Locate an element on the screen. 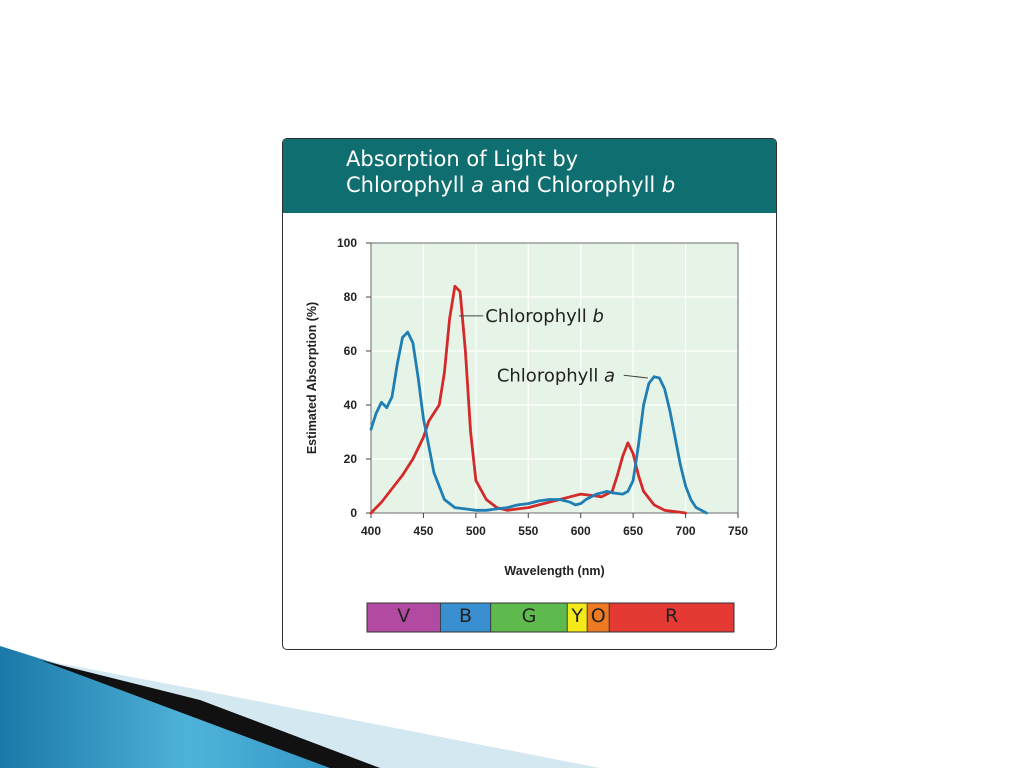  series-label-italic: b is located at coordinates (598, 316).